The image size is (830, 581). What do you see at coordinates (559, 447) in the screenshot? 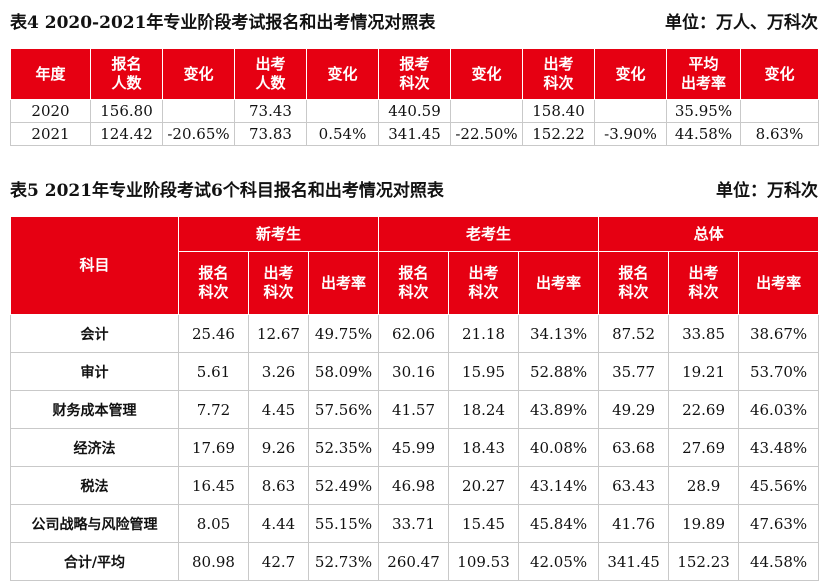
I see `table-cell: 40.08%` at bounding box center [559, 447].